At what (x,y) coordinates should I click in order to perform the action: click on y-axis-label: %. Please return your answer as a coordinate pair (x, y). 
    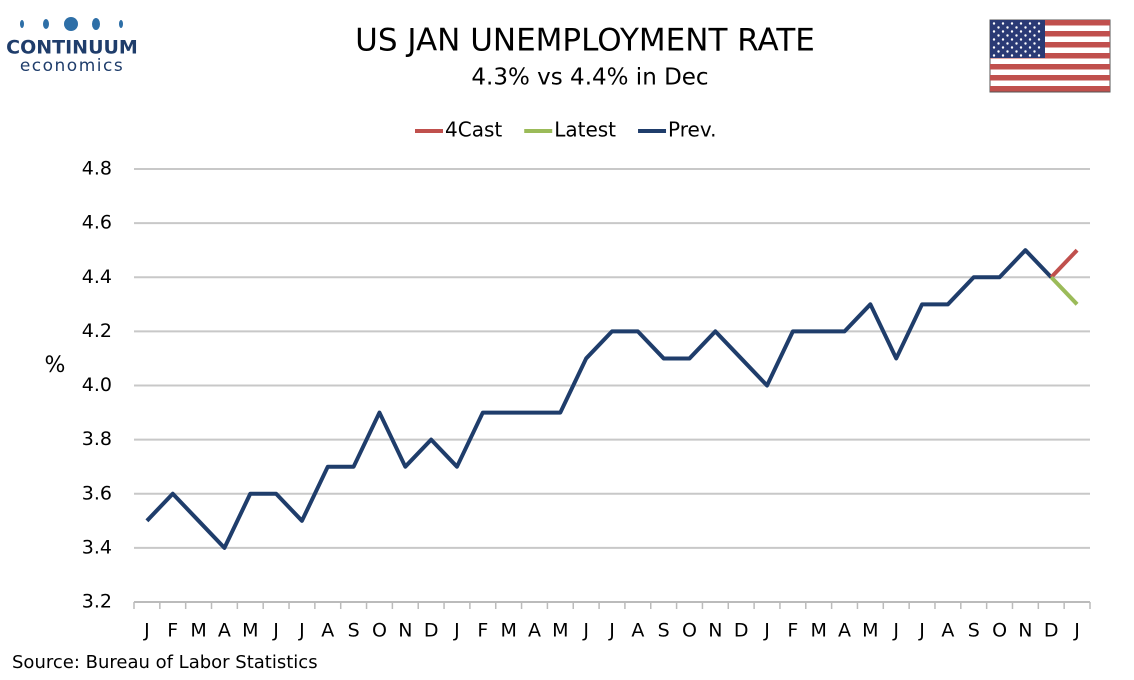
    Looking at the image, I should click on (55, 365).